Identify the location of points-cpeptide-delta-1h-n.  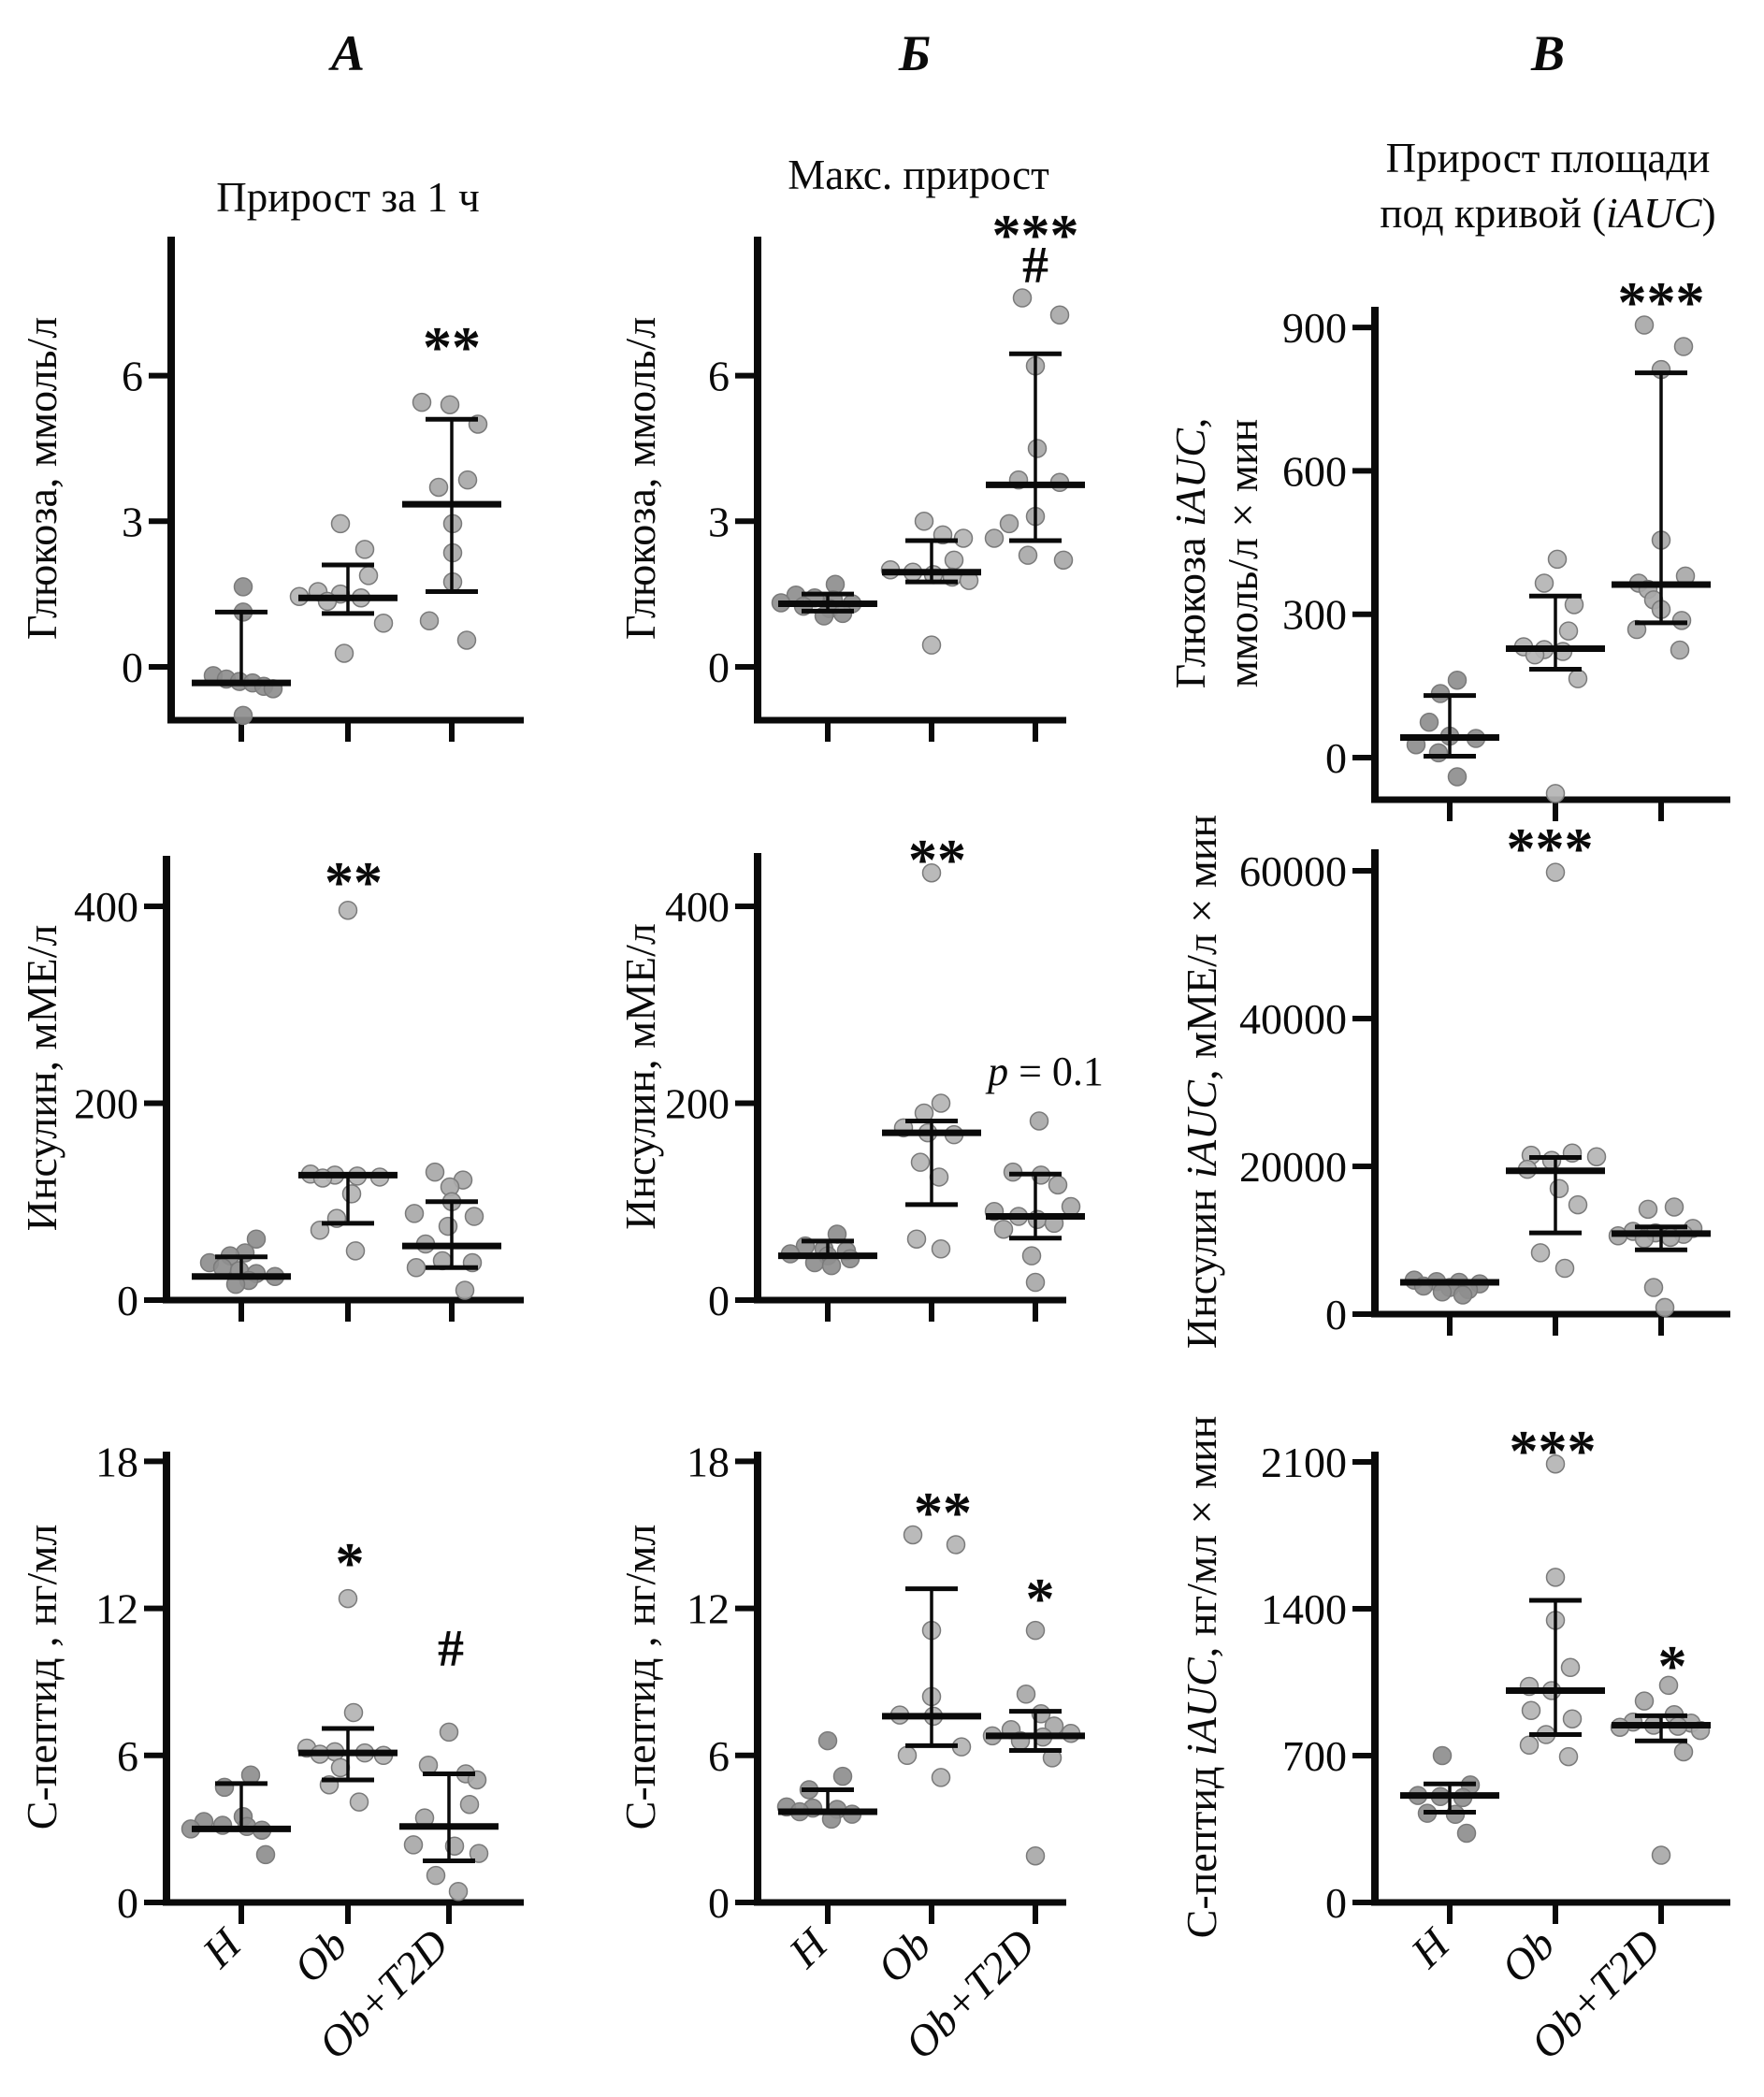
(228, 1815).